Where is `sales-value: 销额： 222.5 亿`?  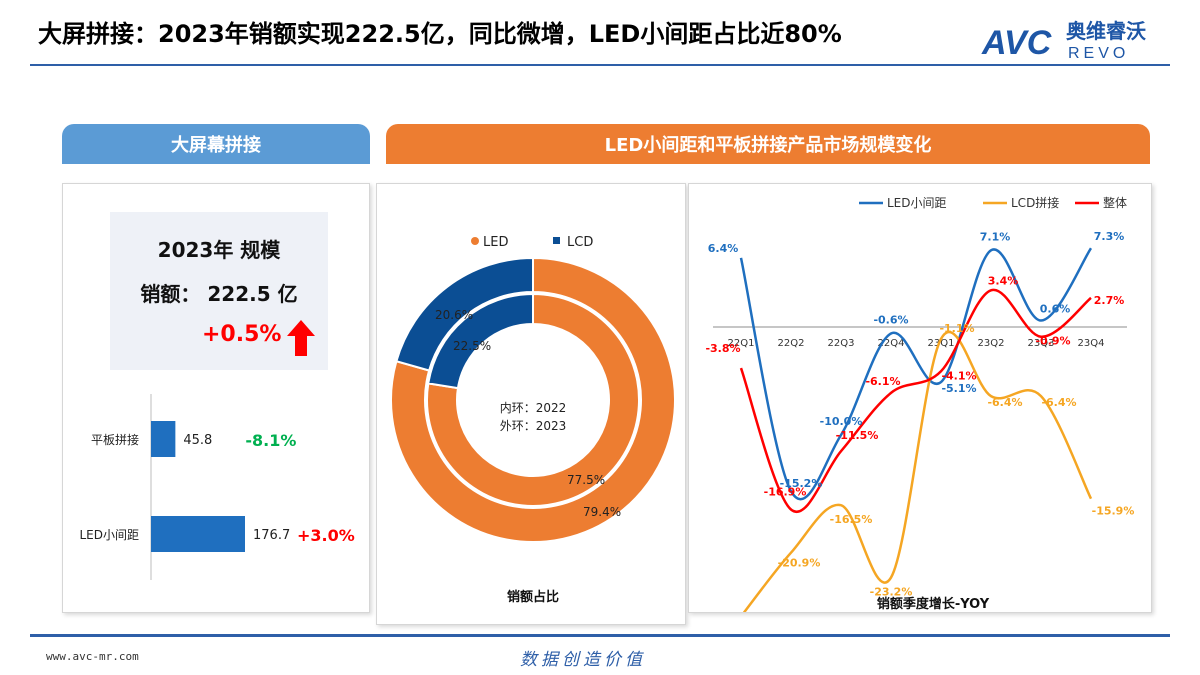
sales-value: 销额： 222.5 亿 is located at coordinates (219, 294).